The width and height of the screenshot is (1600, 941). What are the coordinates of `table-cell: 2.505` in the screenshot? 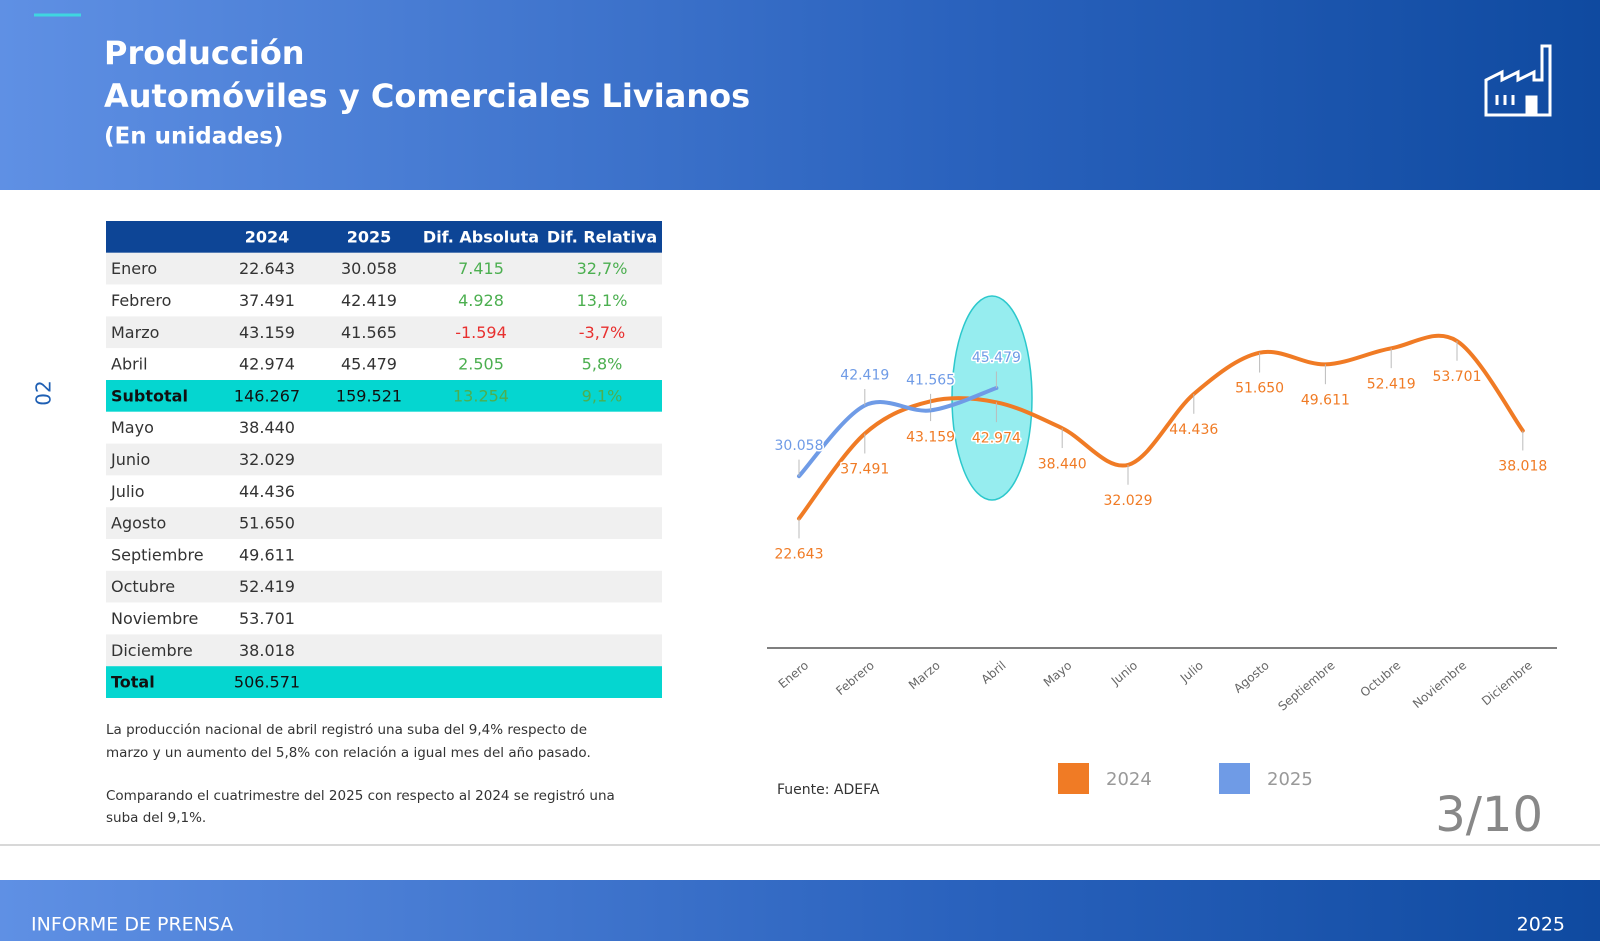 It's located at (481, 364).